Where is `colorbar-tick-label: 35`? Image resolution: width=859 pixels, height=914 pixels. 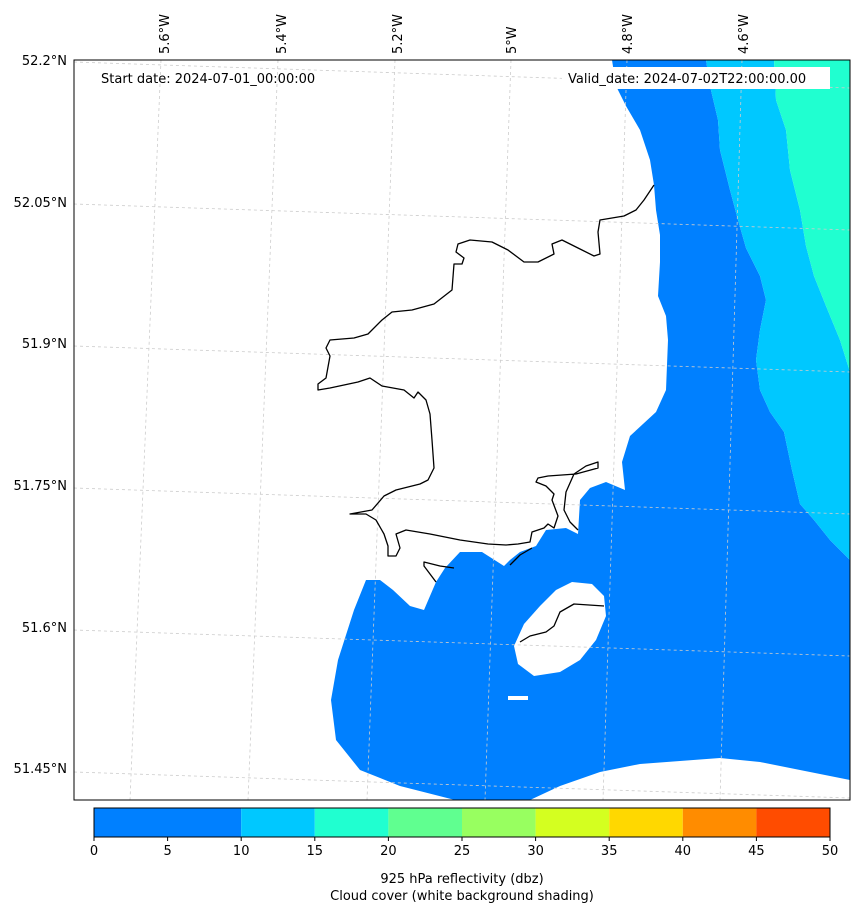
colorbar-tick-label: 35 is located at coordinates (609, 851).